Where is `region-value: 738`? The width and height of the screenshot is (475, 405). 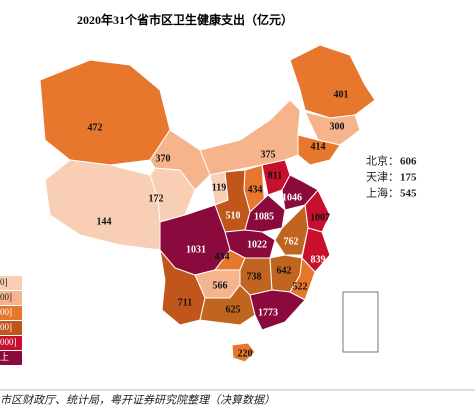 region-value: 738 is located at coordinates (254, 276).